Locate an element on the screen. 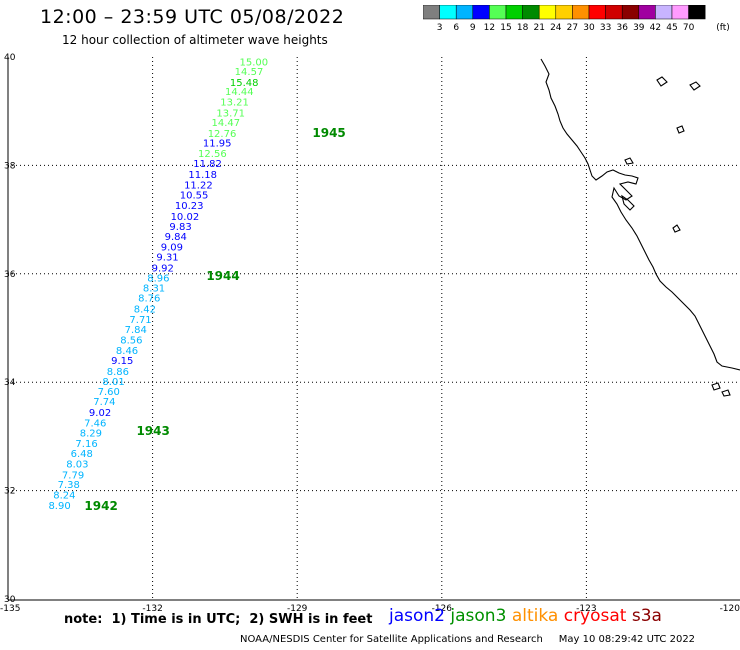 This screenshot has width=740, height=650. colorbar-label: 18 is located at coordinates (523, 28).